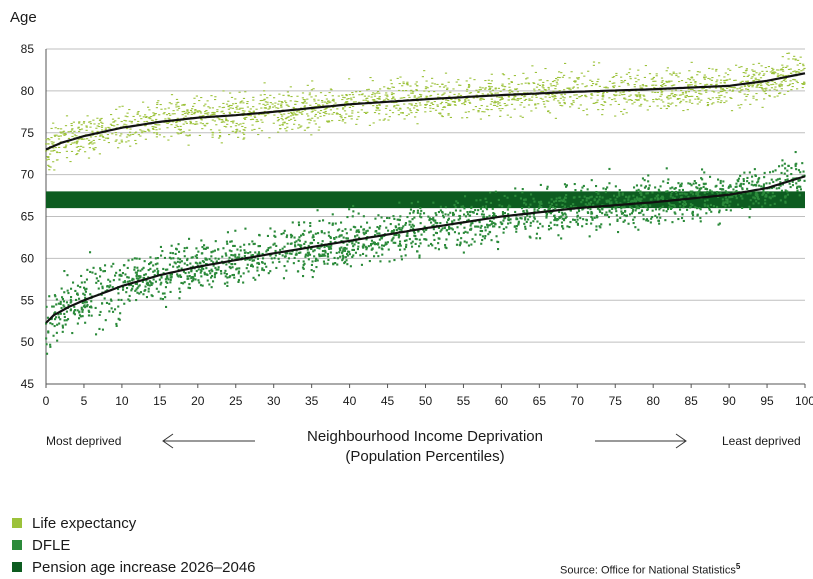 The image size is (813, 579). Describe the element at coordinates (804, 401) in the screenshot. I see `x-tick-label: 100` at that location.